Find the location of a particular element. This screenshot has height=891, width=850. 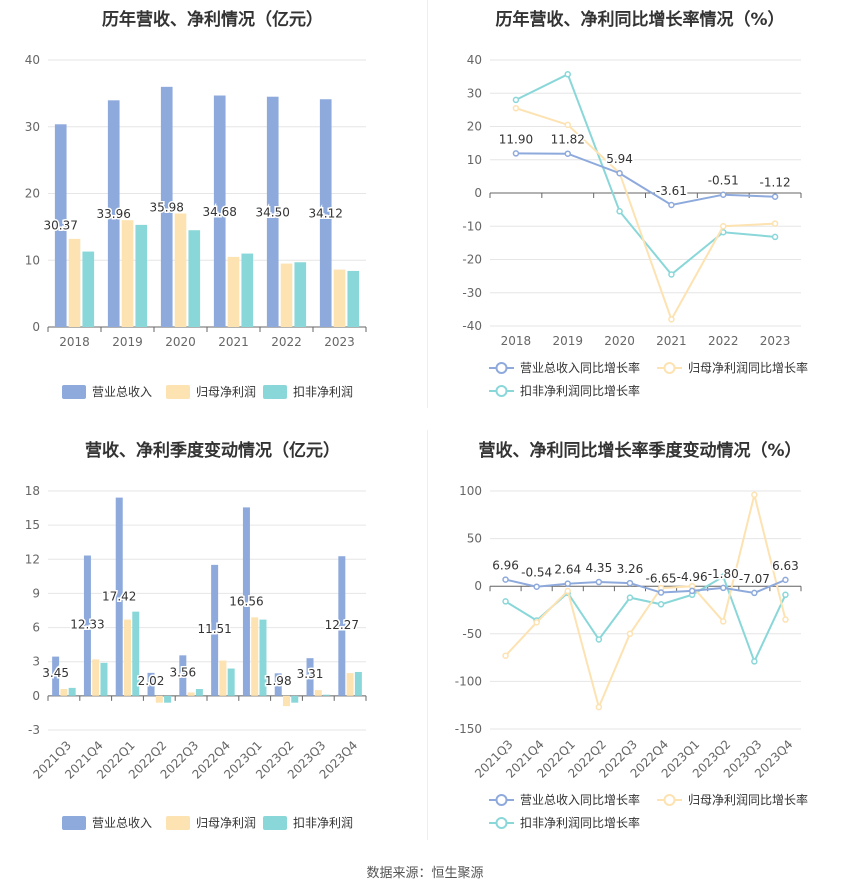

data-label: 17.42 is located at coordinates (119, 597).